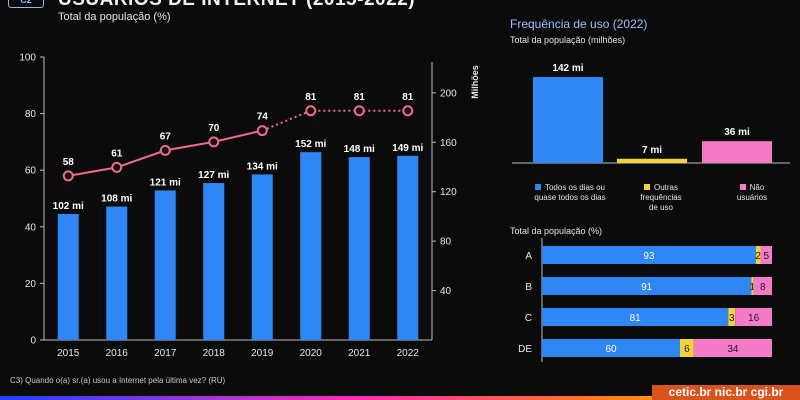 The height and width of the screenshot is (400, 800). Describe the element at coordinates (26, 4) in the screenshot. I see `chart-badge: C2` at that location.